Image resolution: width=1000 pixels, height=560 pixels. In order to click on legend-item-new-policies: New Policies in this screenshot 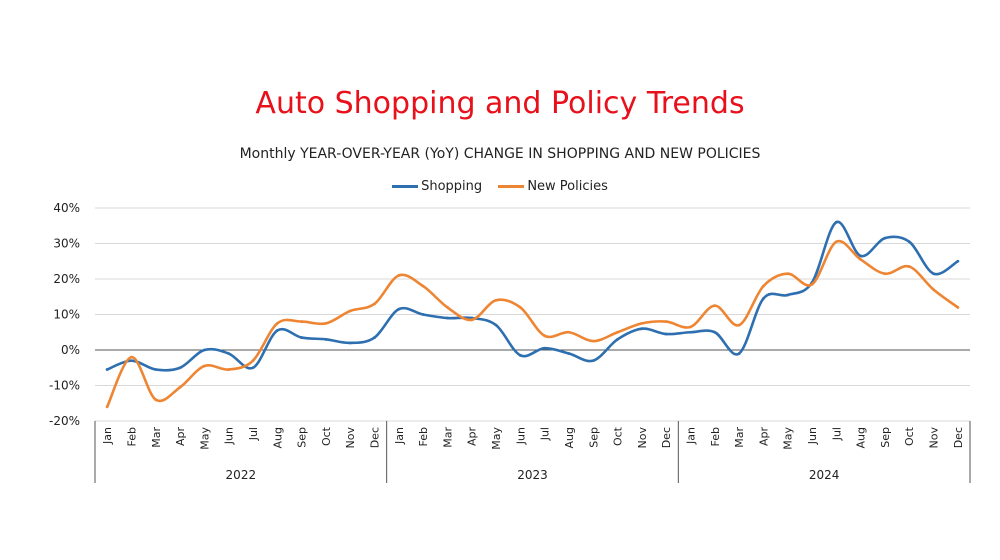, I will do `click(553, 186)`.